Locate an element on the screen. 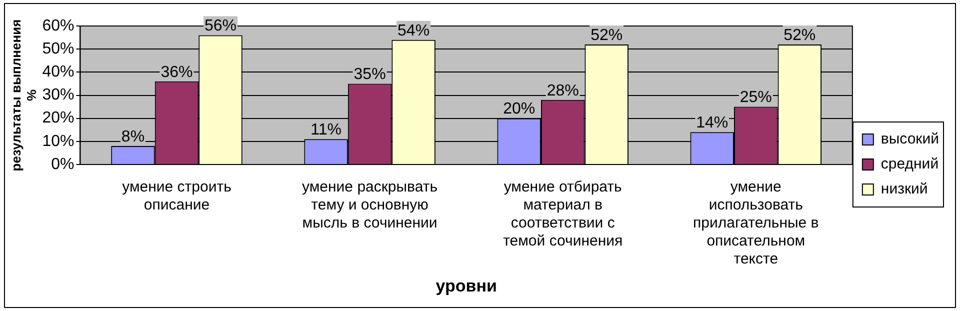 The width and height of the screenshot is (960, 311). legend-label: средний is located at coordinates (909, 164).